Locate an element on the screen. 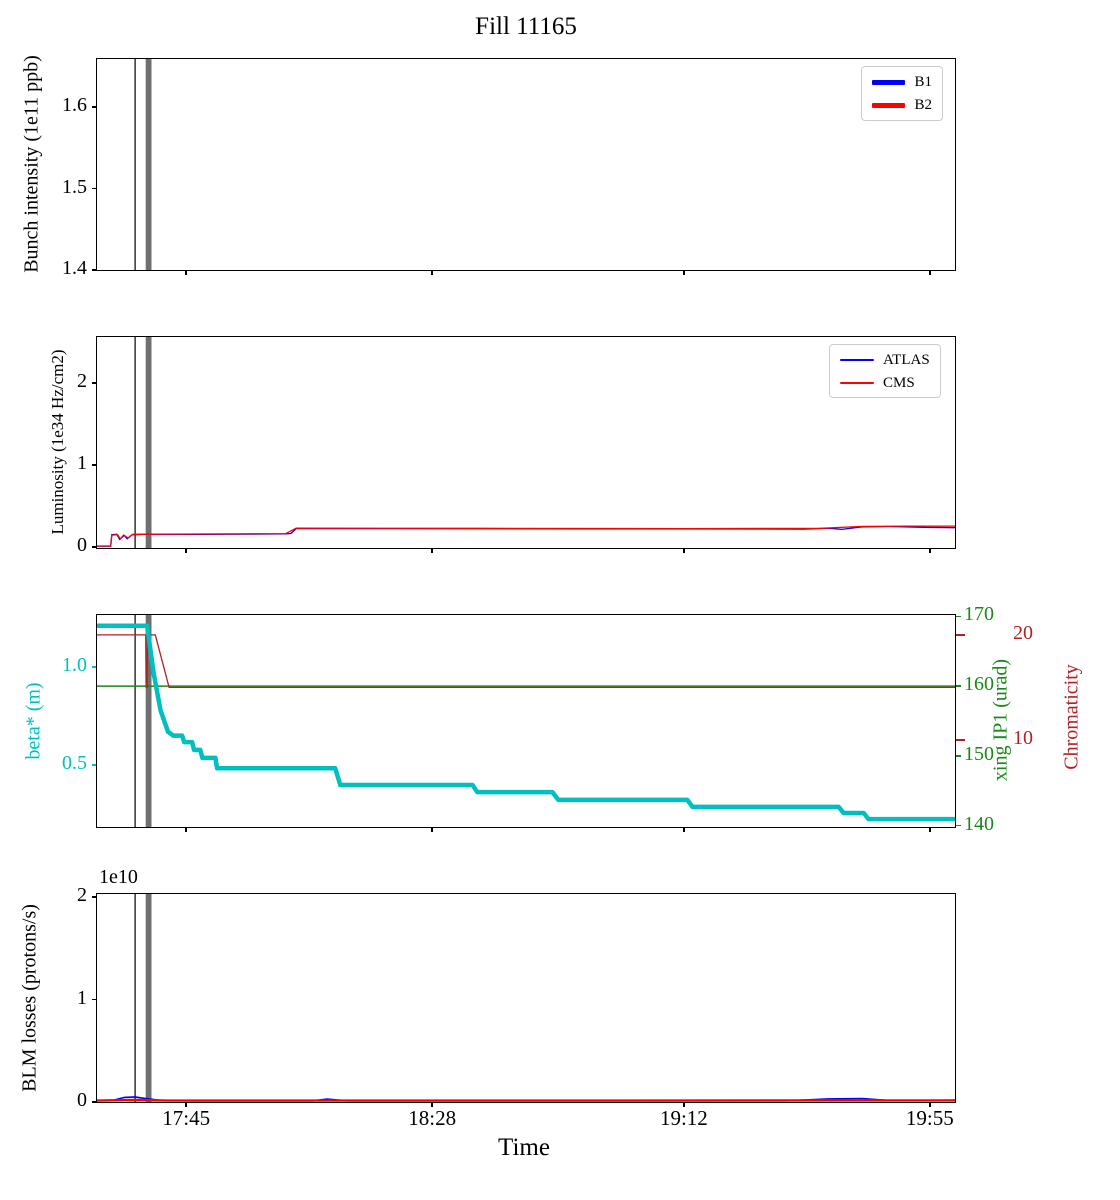 This screenshot has width=1120, height=1200. bunch-intensity-plot-area is located at coordinates (143, 164).